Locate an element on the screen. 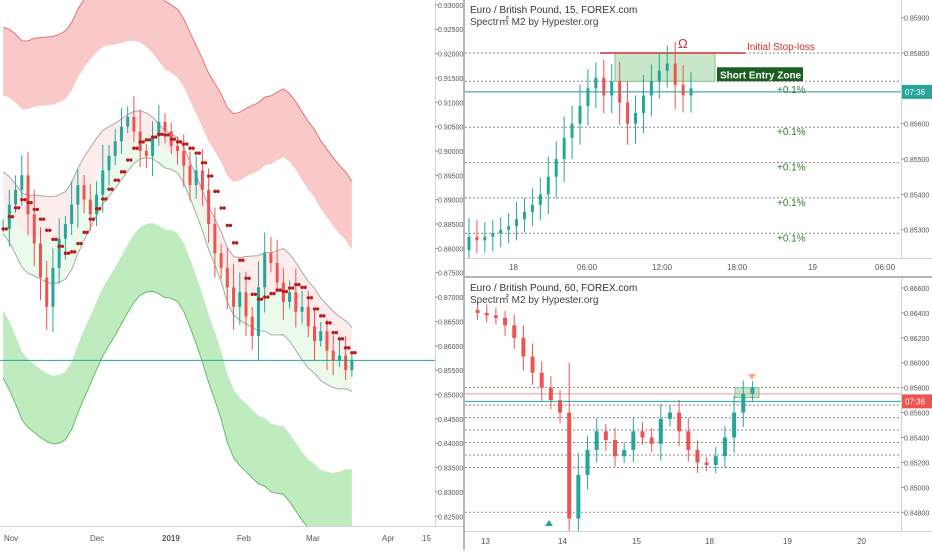  time-tick-label: 18:00 is located at coordinates (737, 267).